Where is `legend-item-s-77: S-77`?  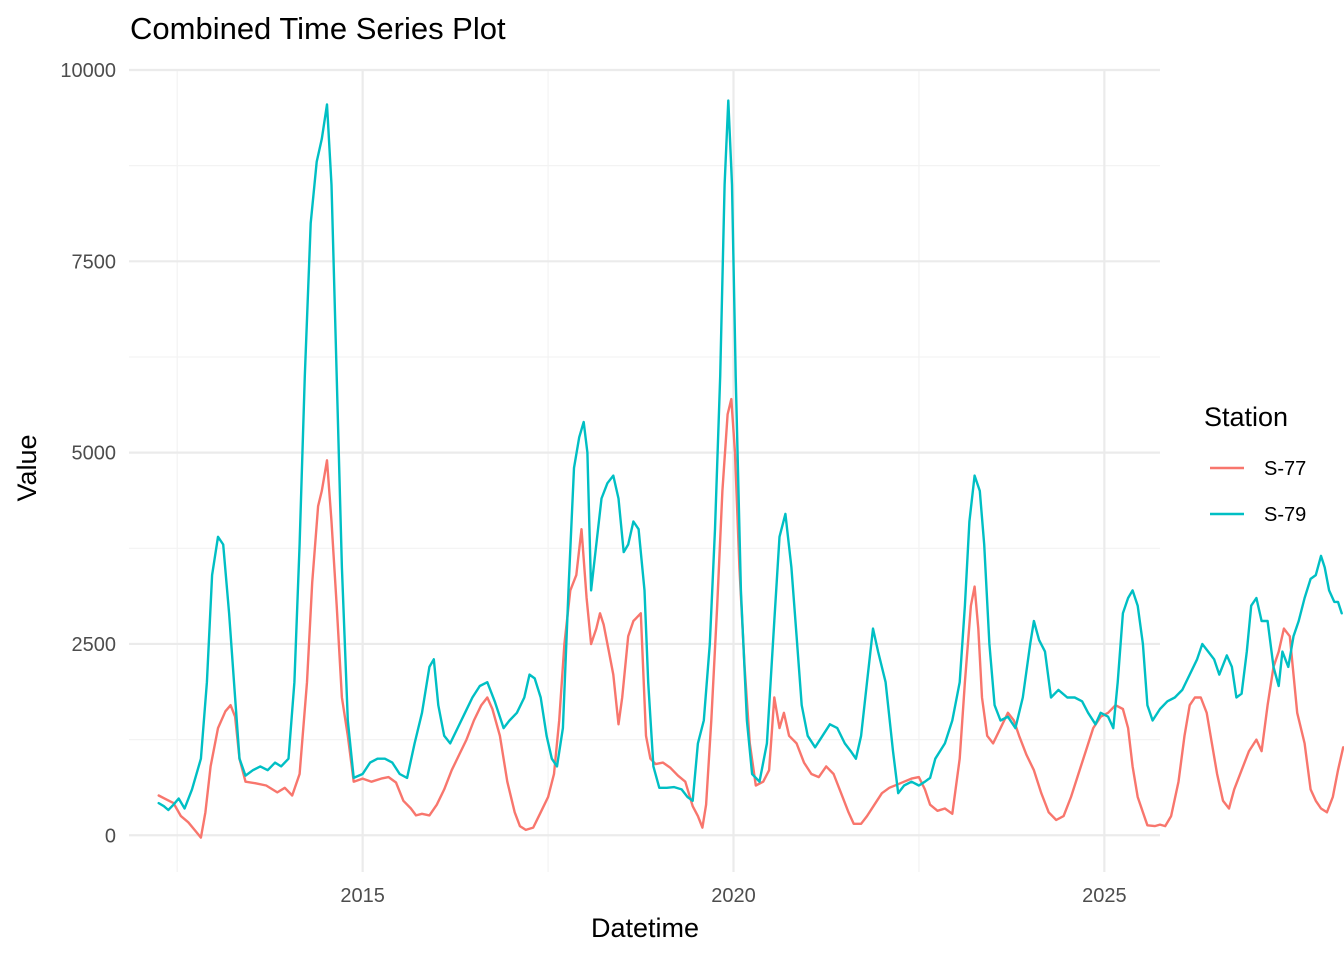
legend-item-s-77: S-77 is located at coordinates (1258, 469).